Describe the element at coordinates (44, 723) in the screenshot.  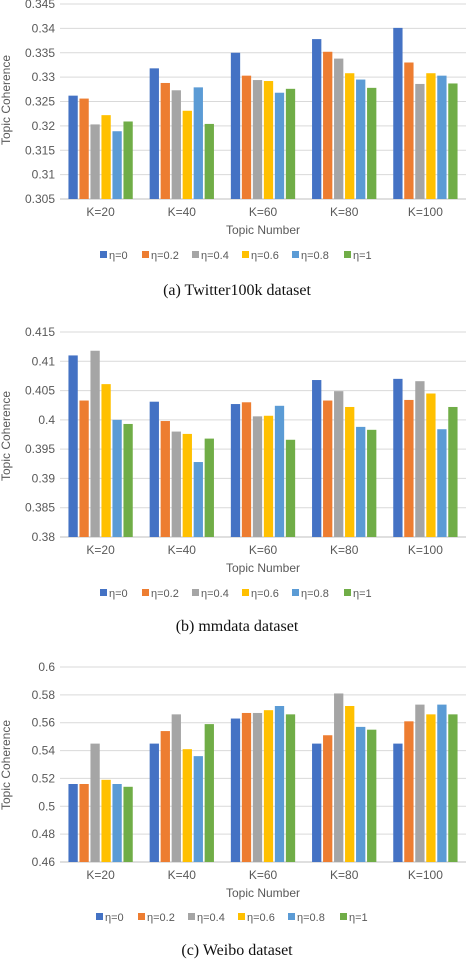
I see `y-tick-label: 0.56` at that location.